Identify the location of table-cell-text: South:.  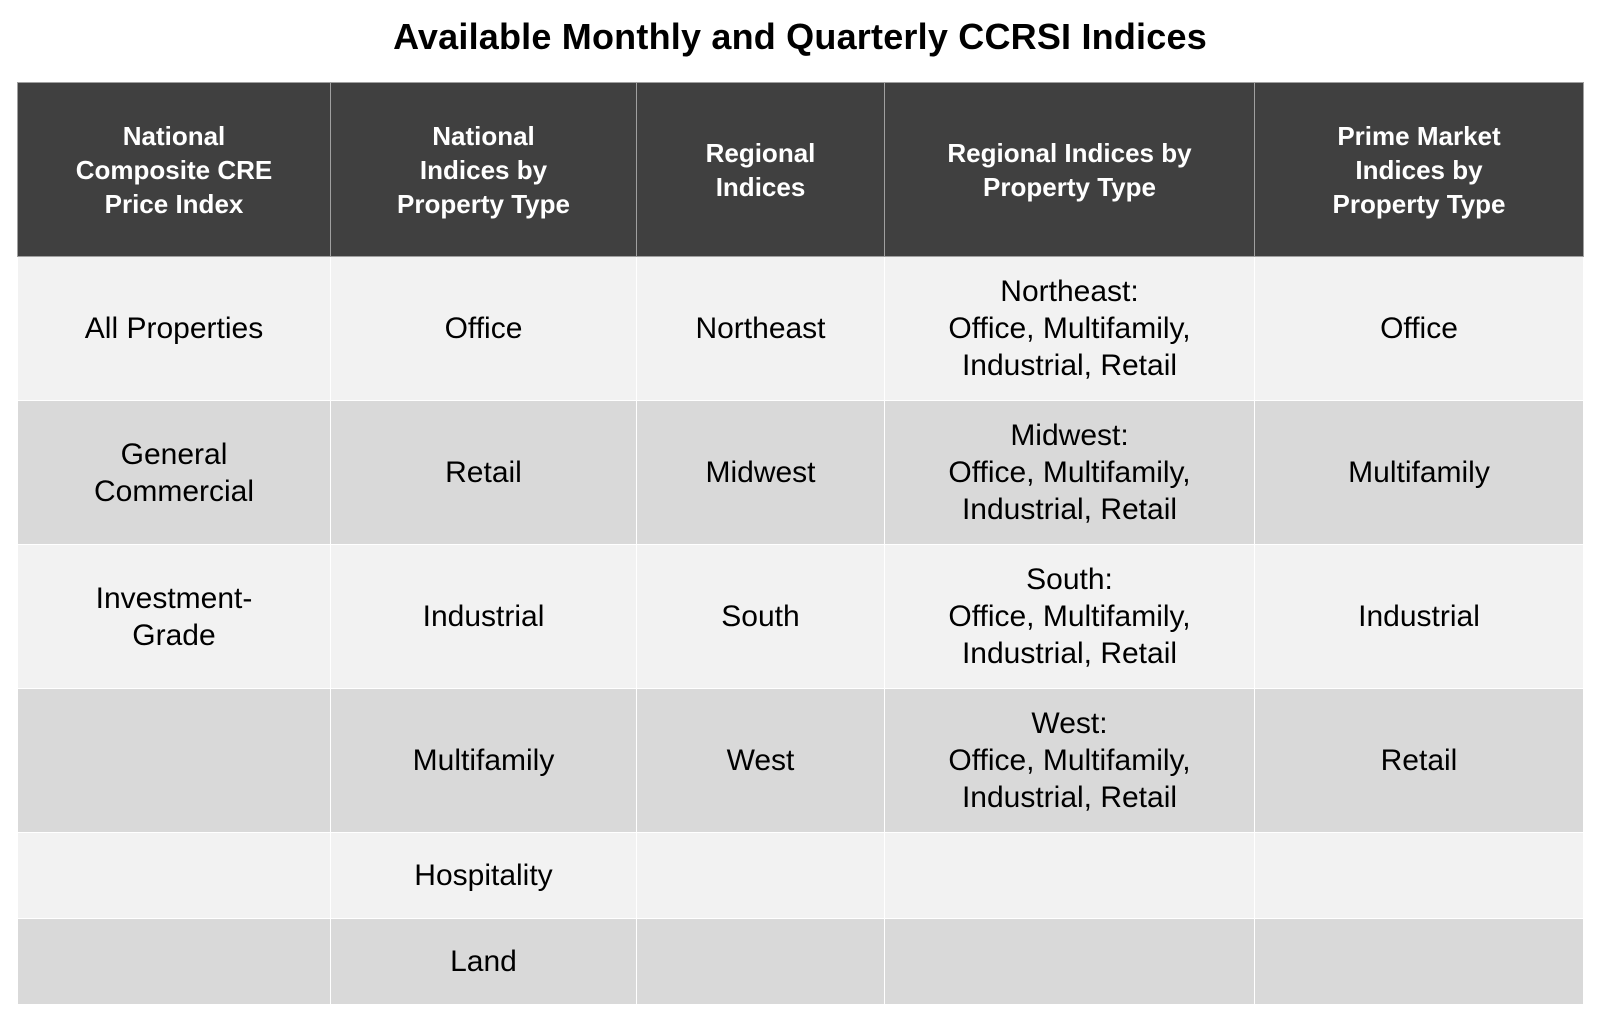
(1069, 579).